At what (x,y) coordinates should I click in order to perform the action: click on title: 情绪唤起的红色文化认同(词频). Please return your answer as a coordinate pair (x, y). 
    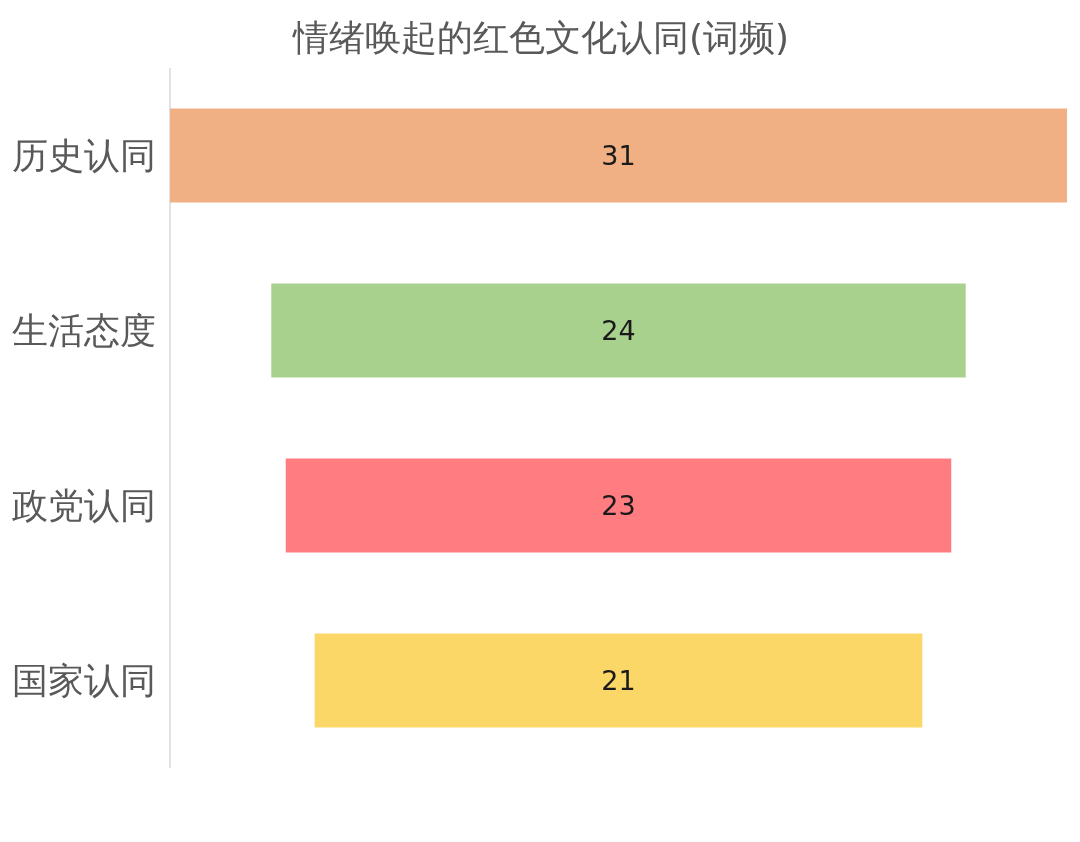
    Looking at the image, I should click on (541, 37).